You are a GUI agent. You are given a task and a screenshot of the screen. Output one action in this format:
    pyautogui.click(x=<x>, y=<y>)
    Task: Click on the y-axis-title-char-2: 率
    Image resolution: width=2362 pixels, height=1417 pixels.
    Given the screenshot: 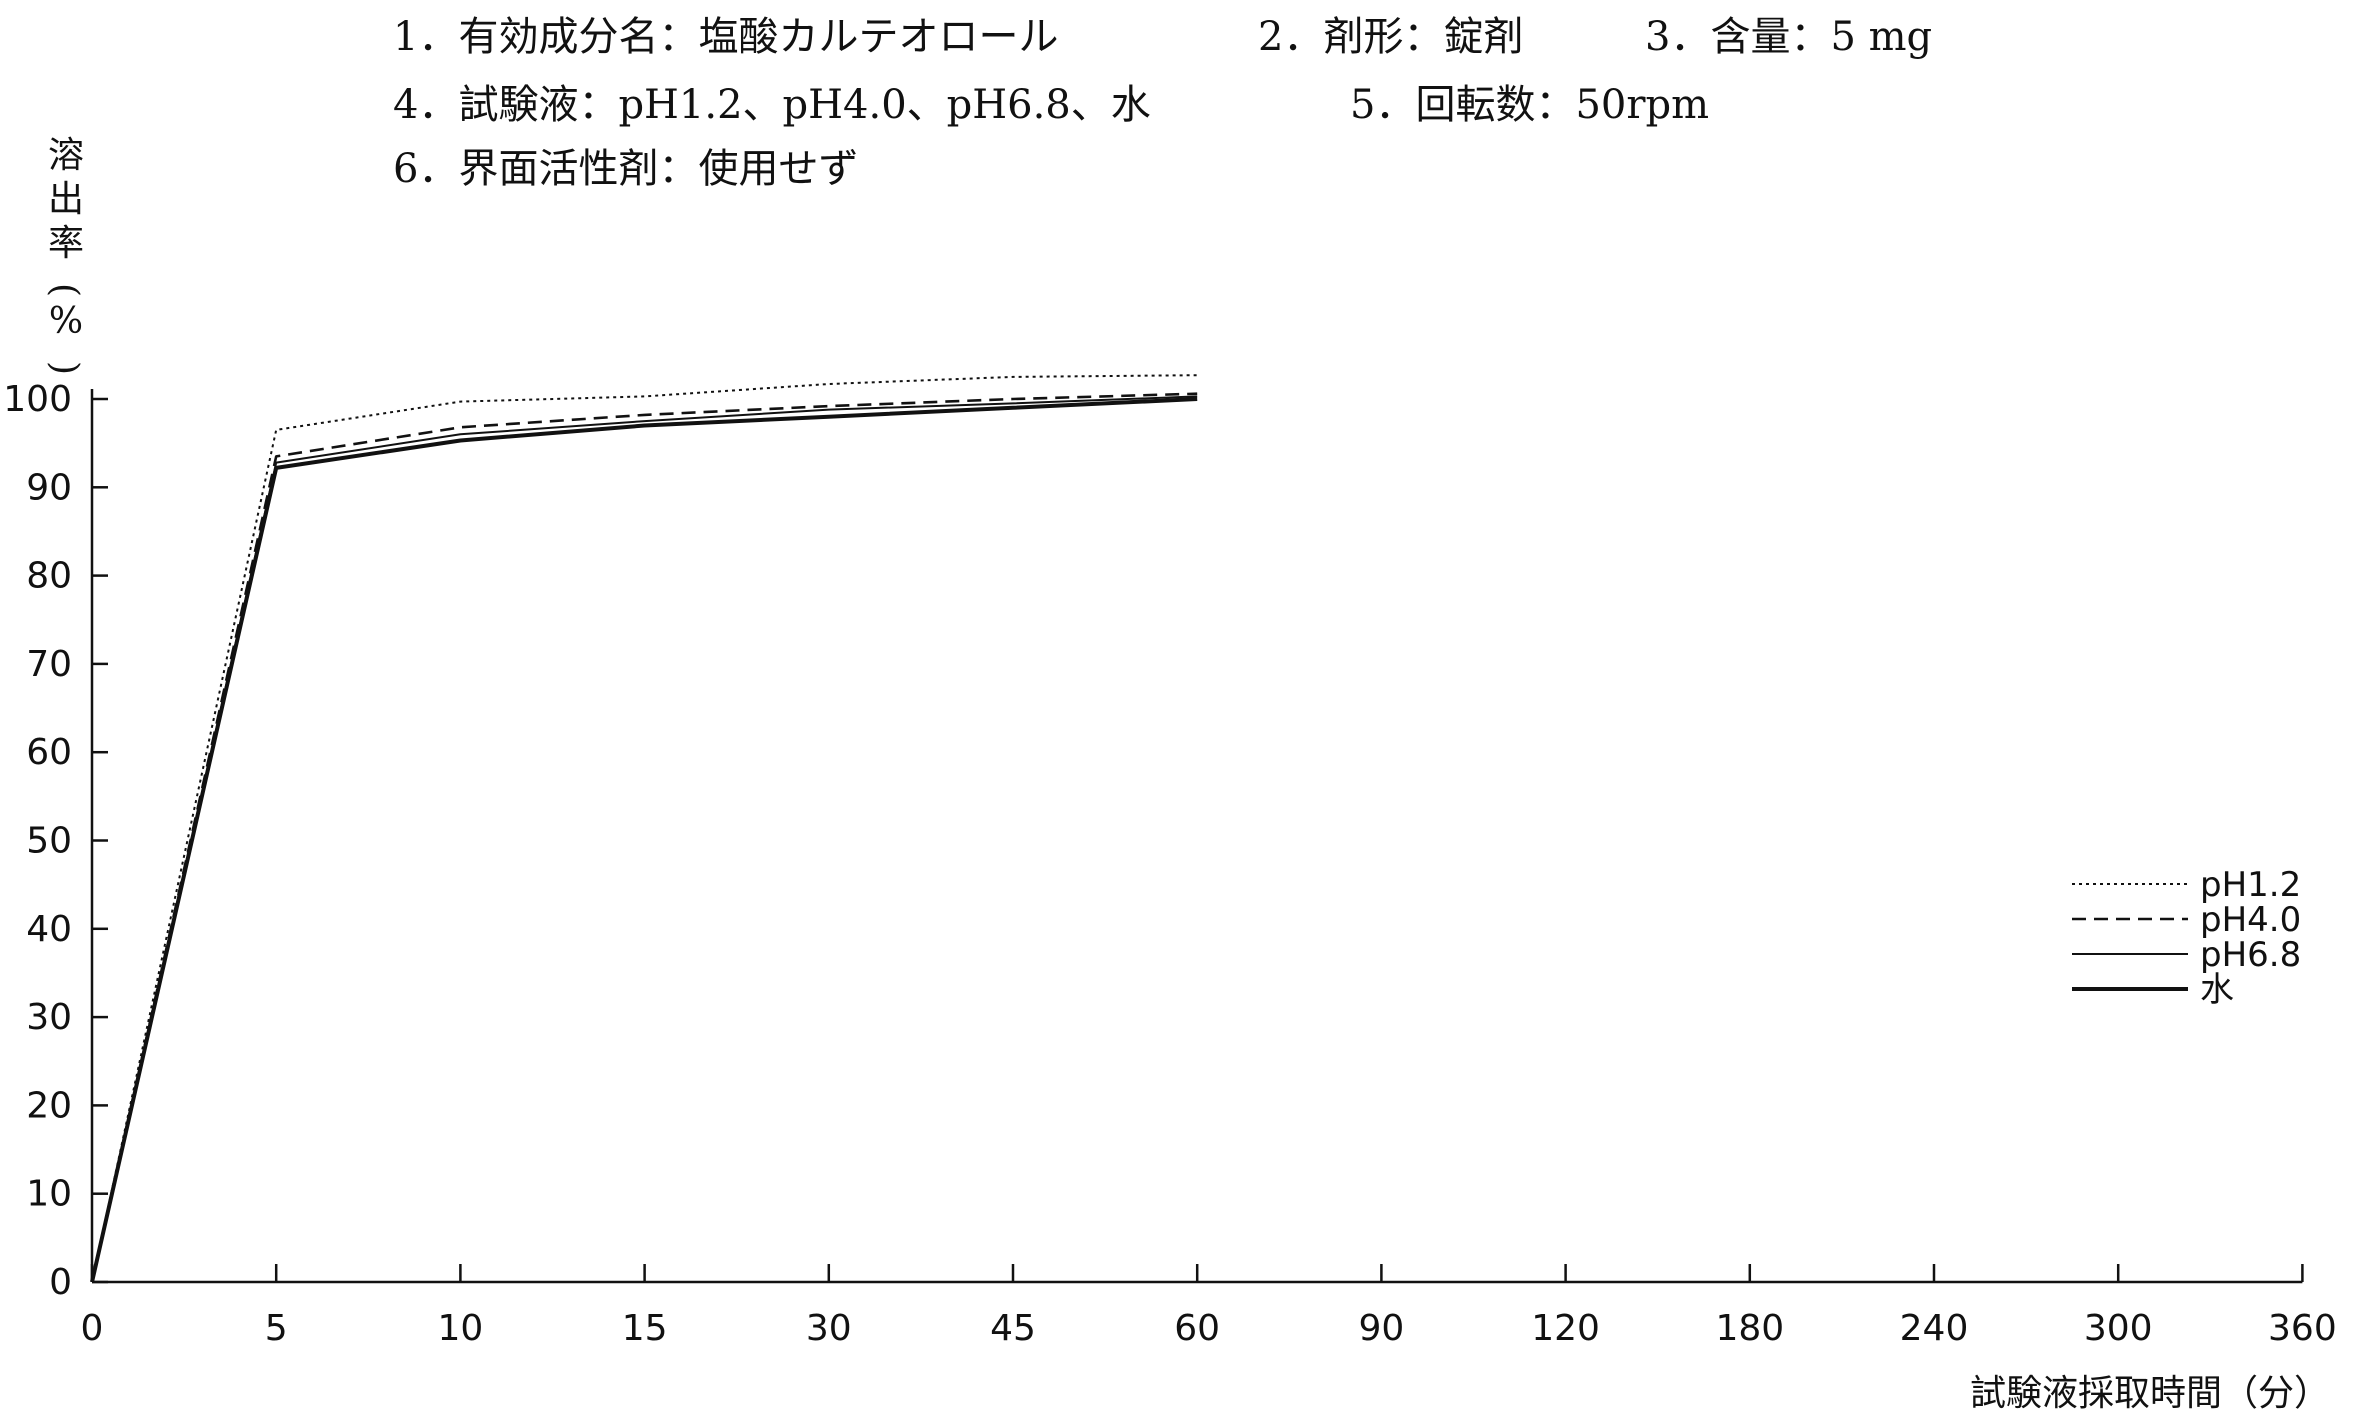 What is the action you would take?
    pyautogui.click(x=66, y=243)
    